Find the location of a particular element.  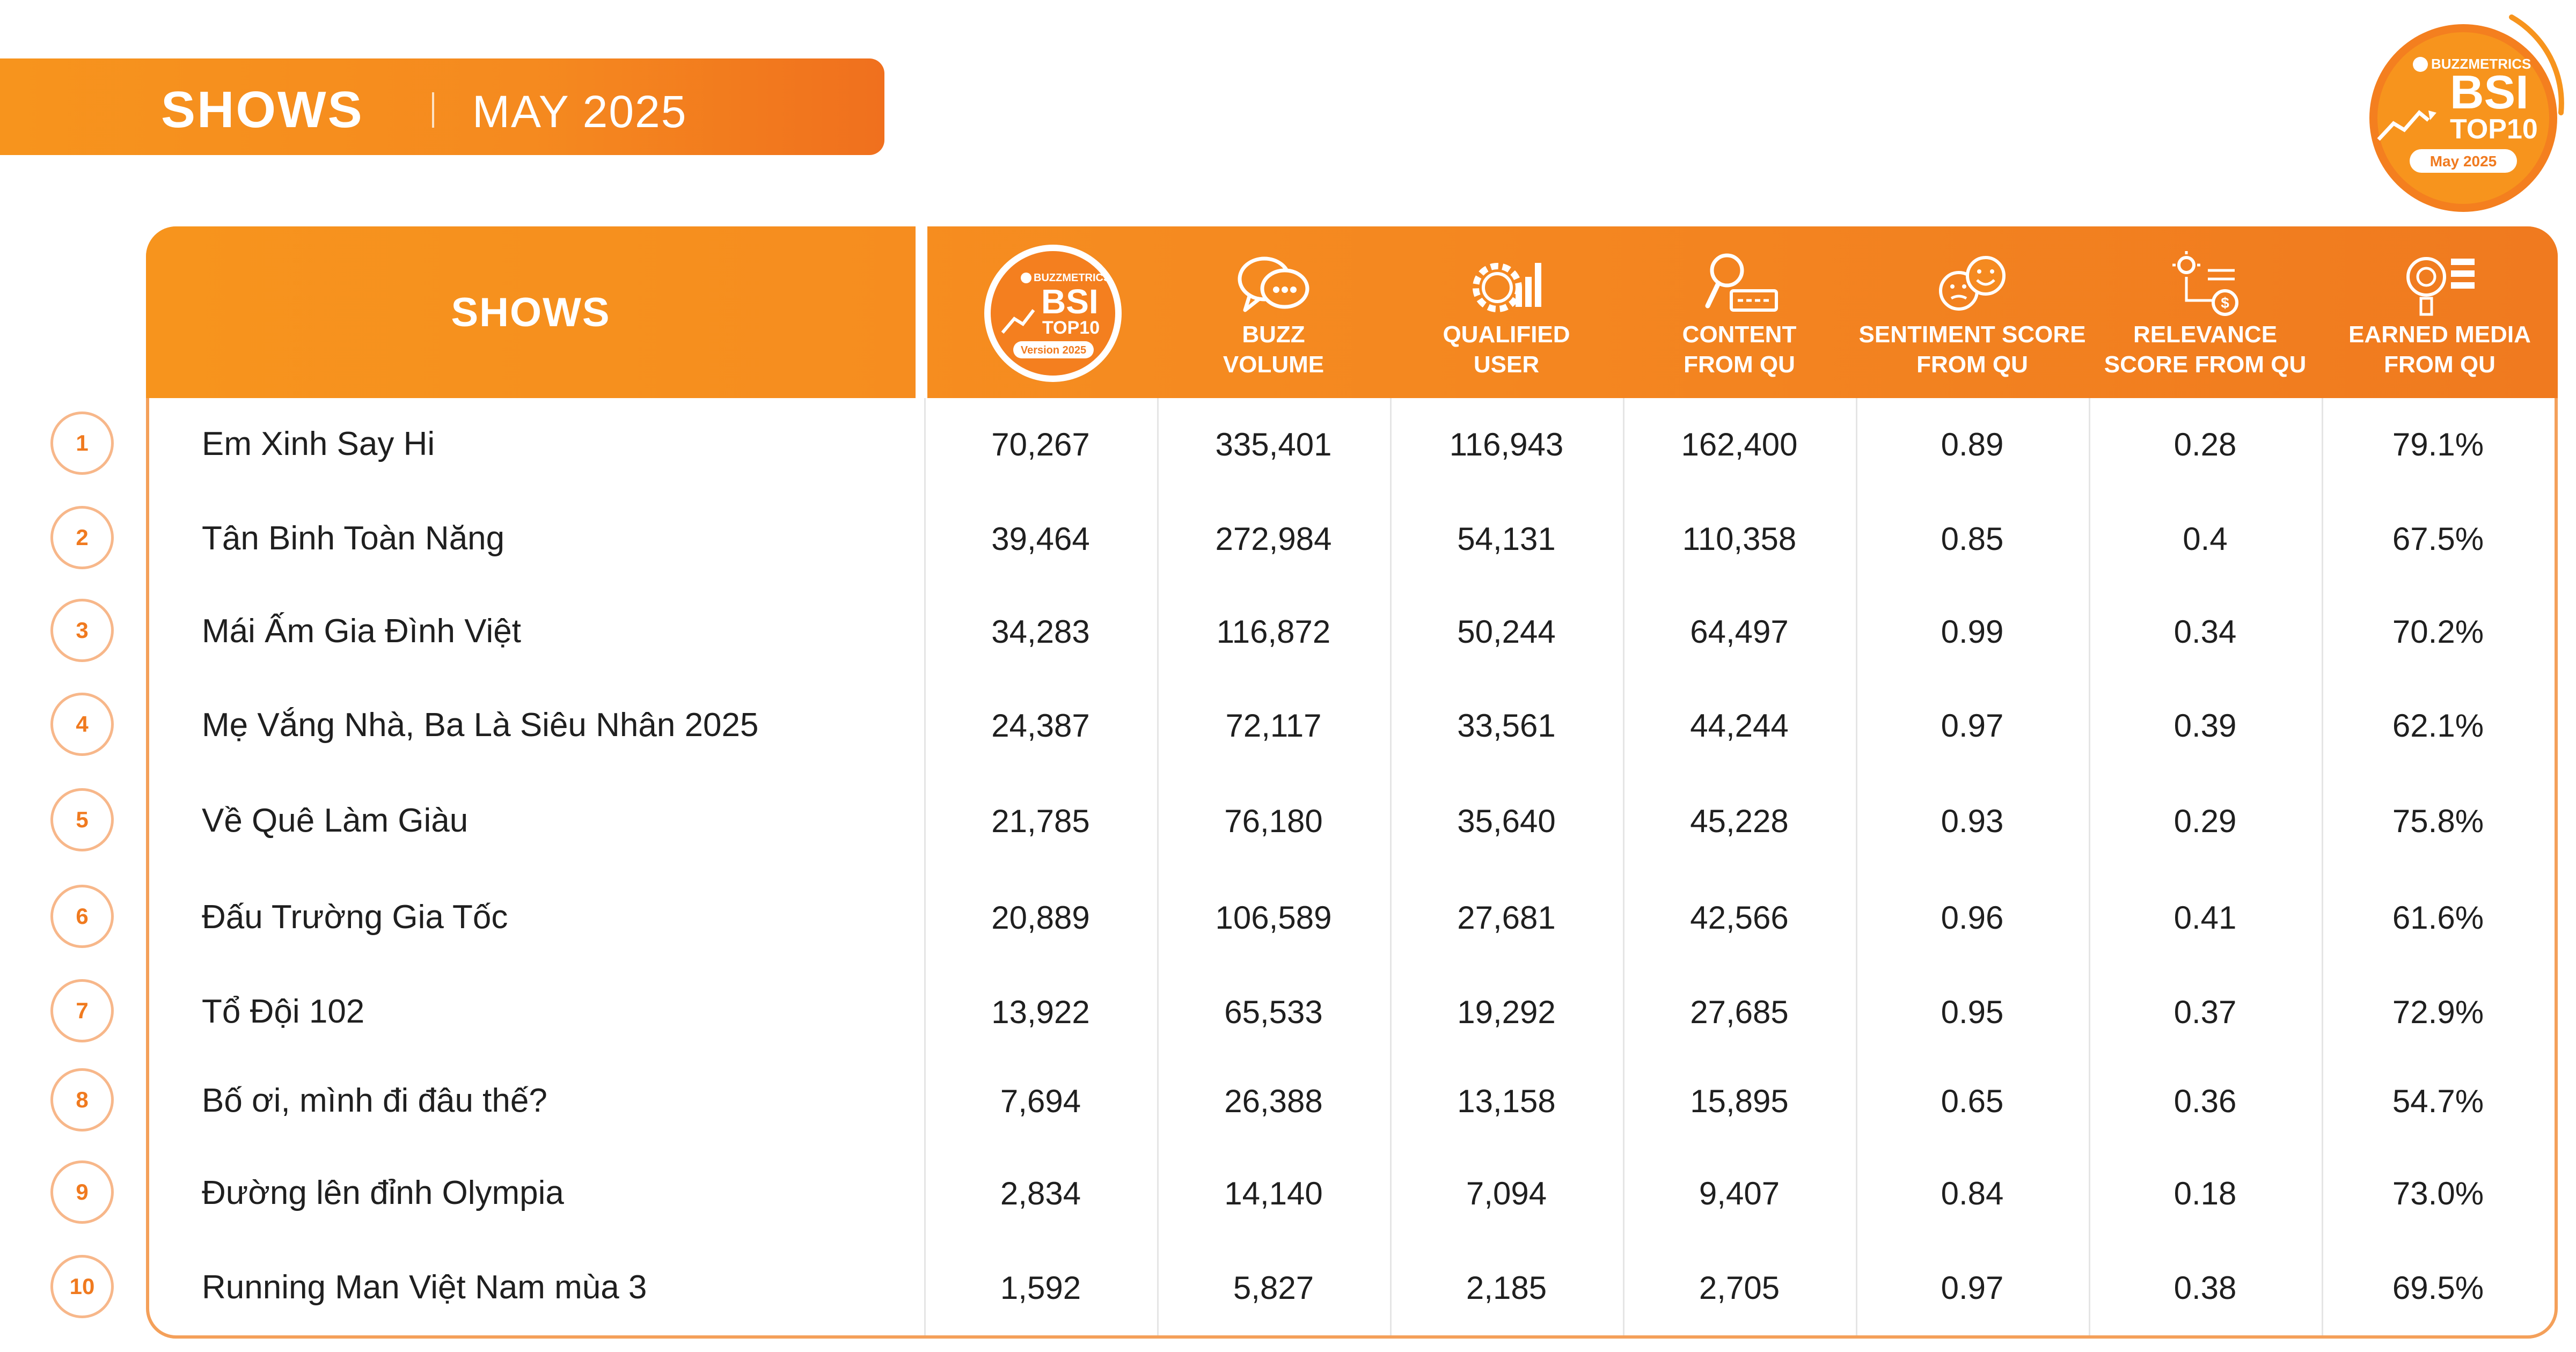

bsi-value: 7,694 is located at coordinates (1040, 1101).